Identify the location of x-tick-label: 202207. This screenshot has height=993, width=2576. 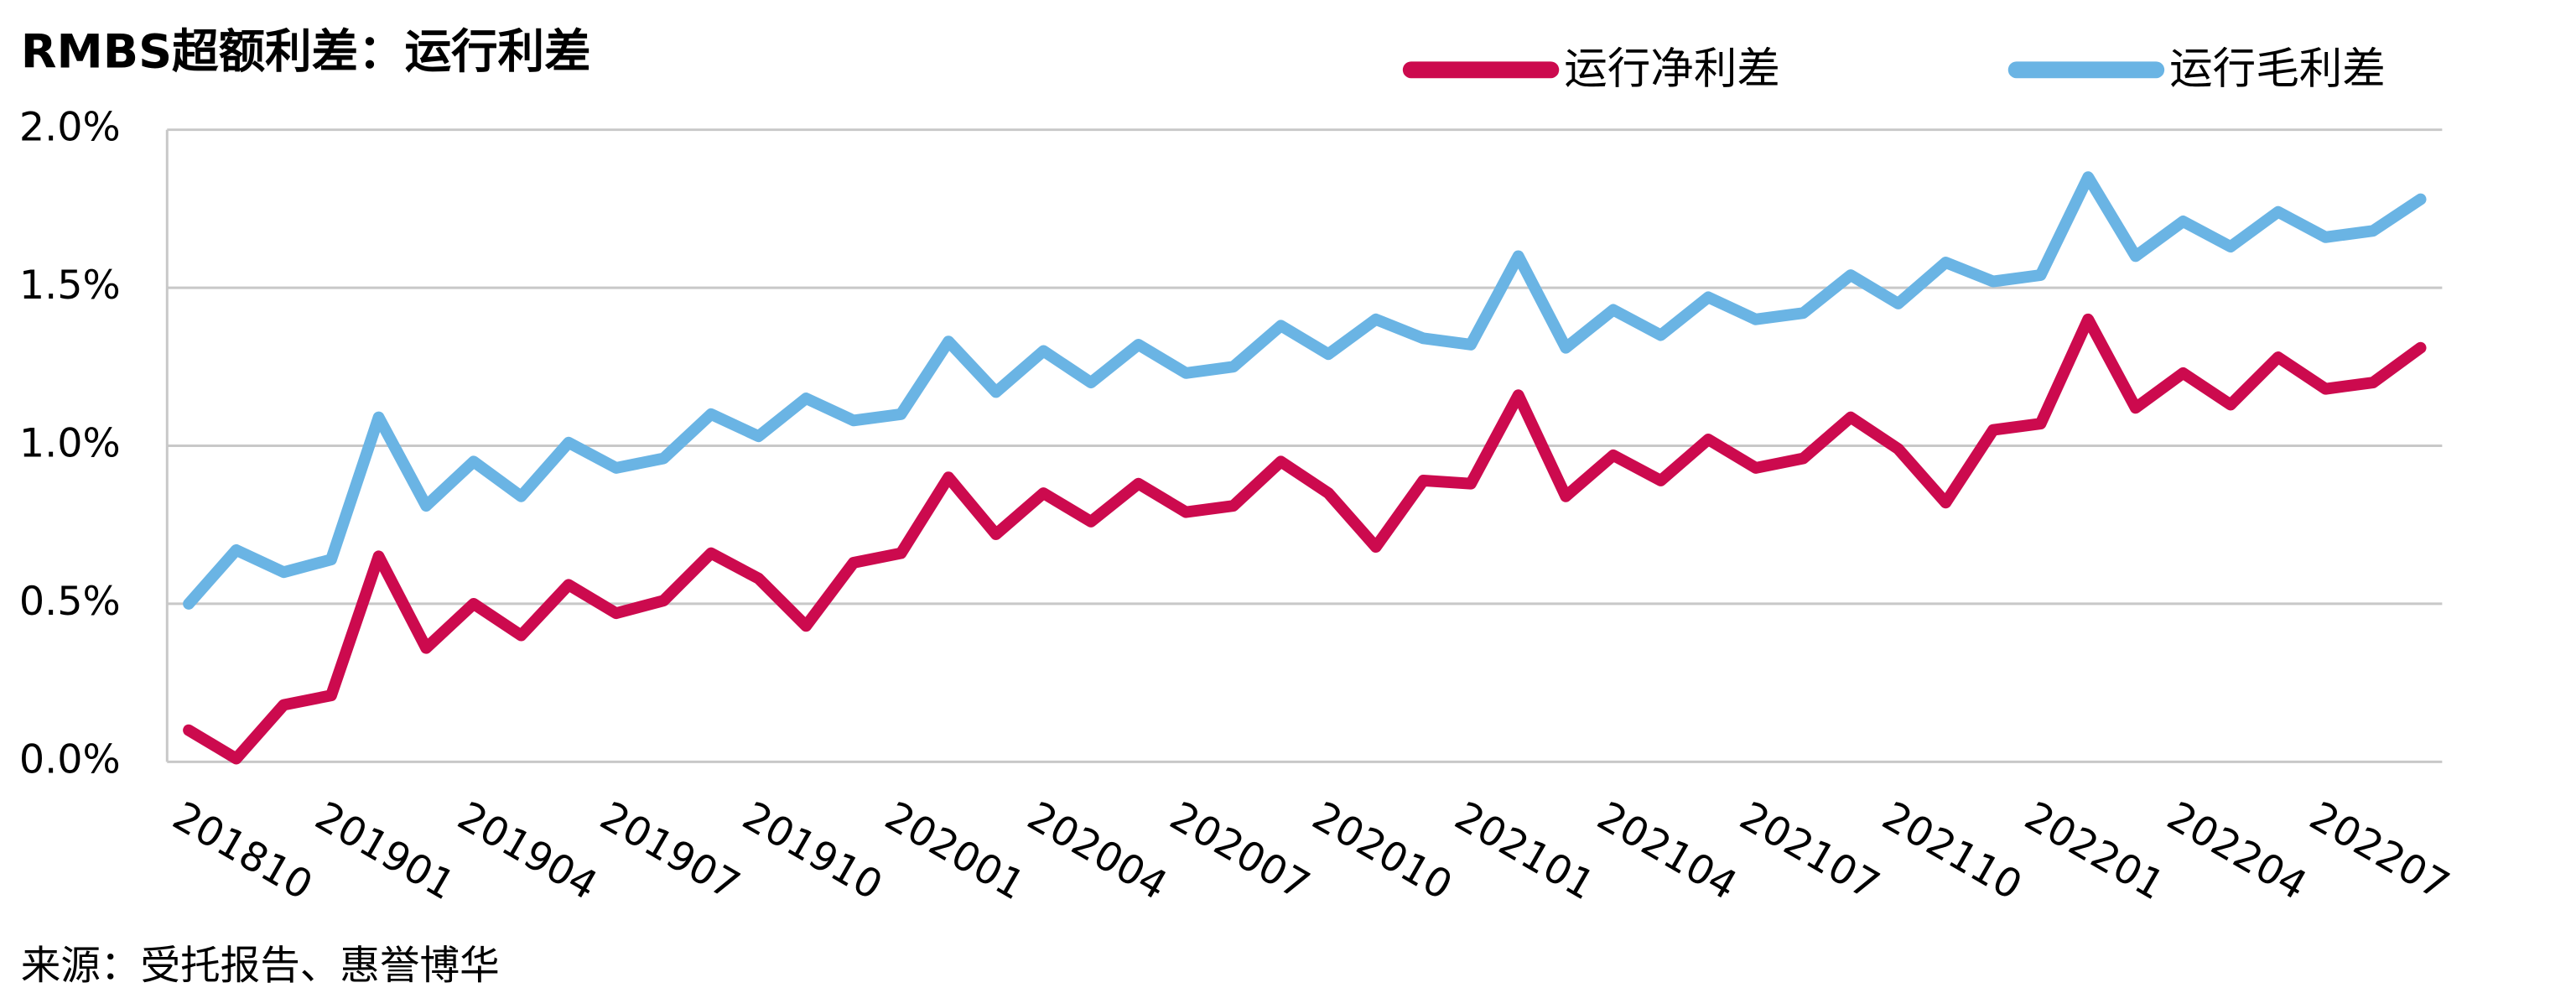
(2379, 851).